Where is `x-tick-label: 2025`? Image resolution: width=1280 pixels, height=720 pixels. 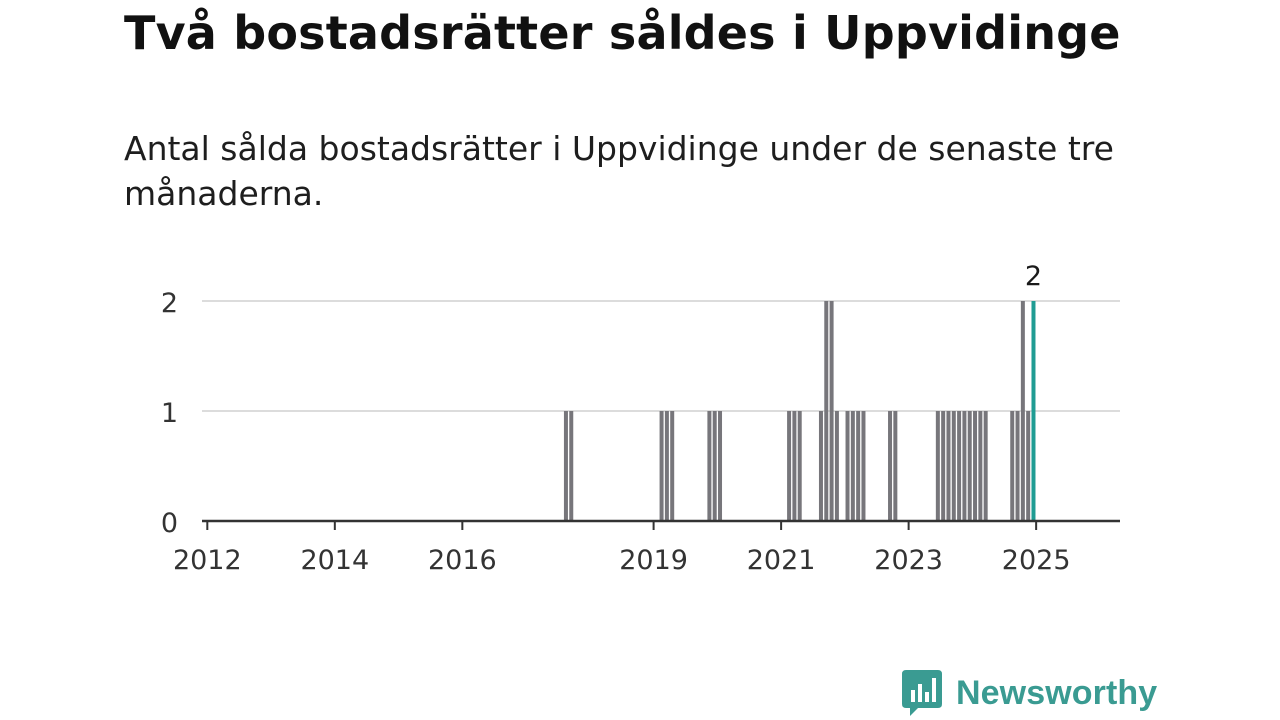
x-tick-label: 2025 is located at coordinates (1036, 560).